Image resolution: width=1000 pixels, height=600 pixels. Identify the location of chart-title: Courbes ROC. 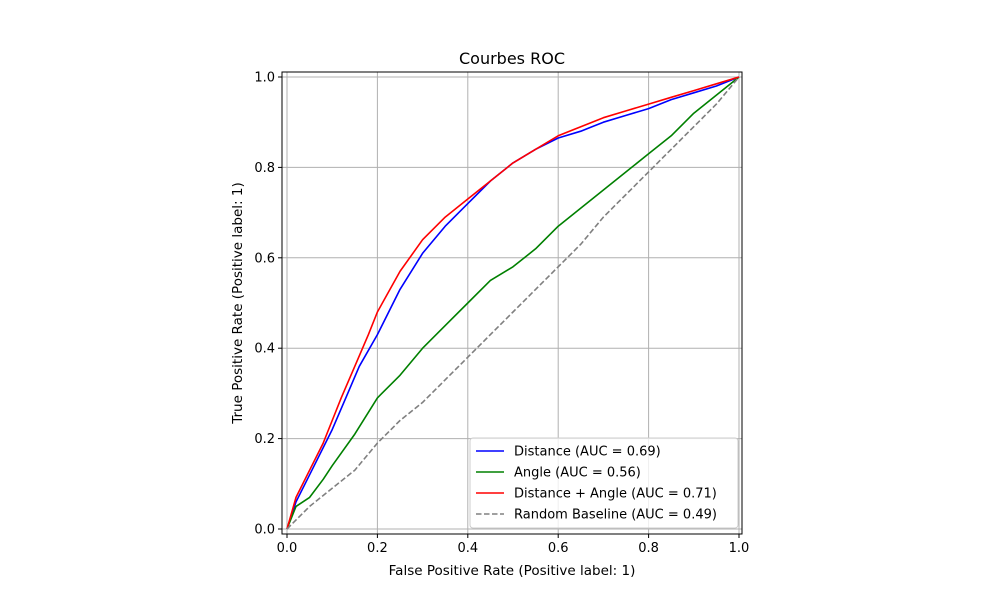
(512, 58).